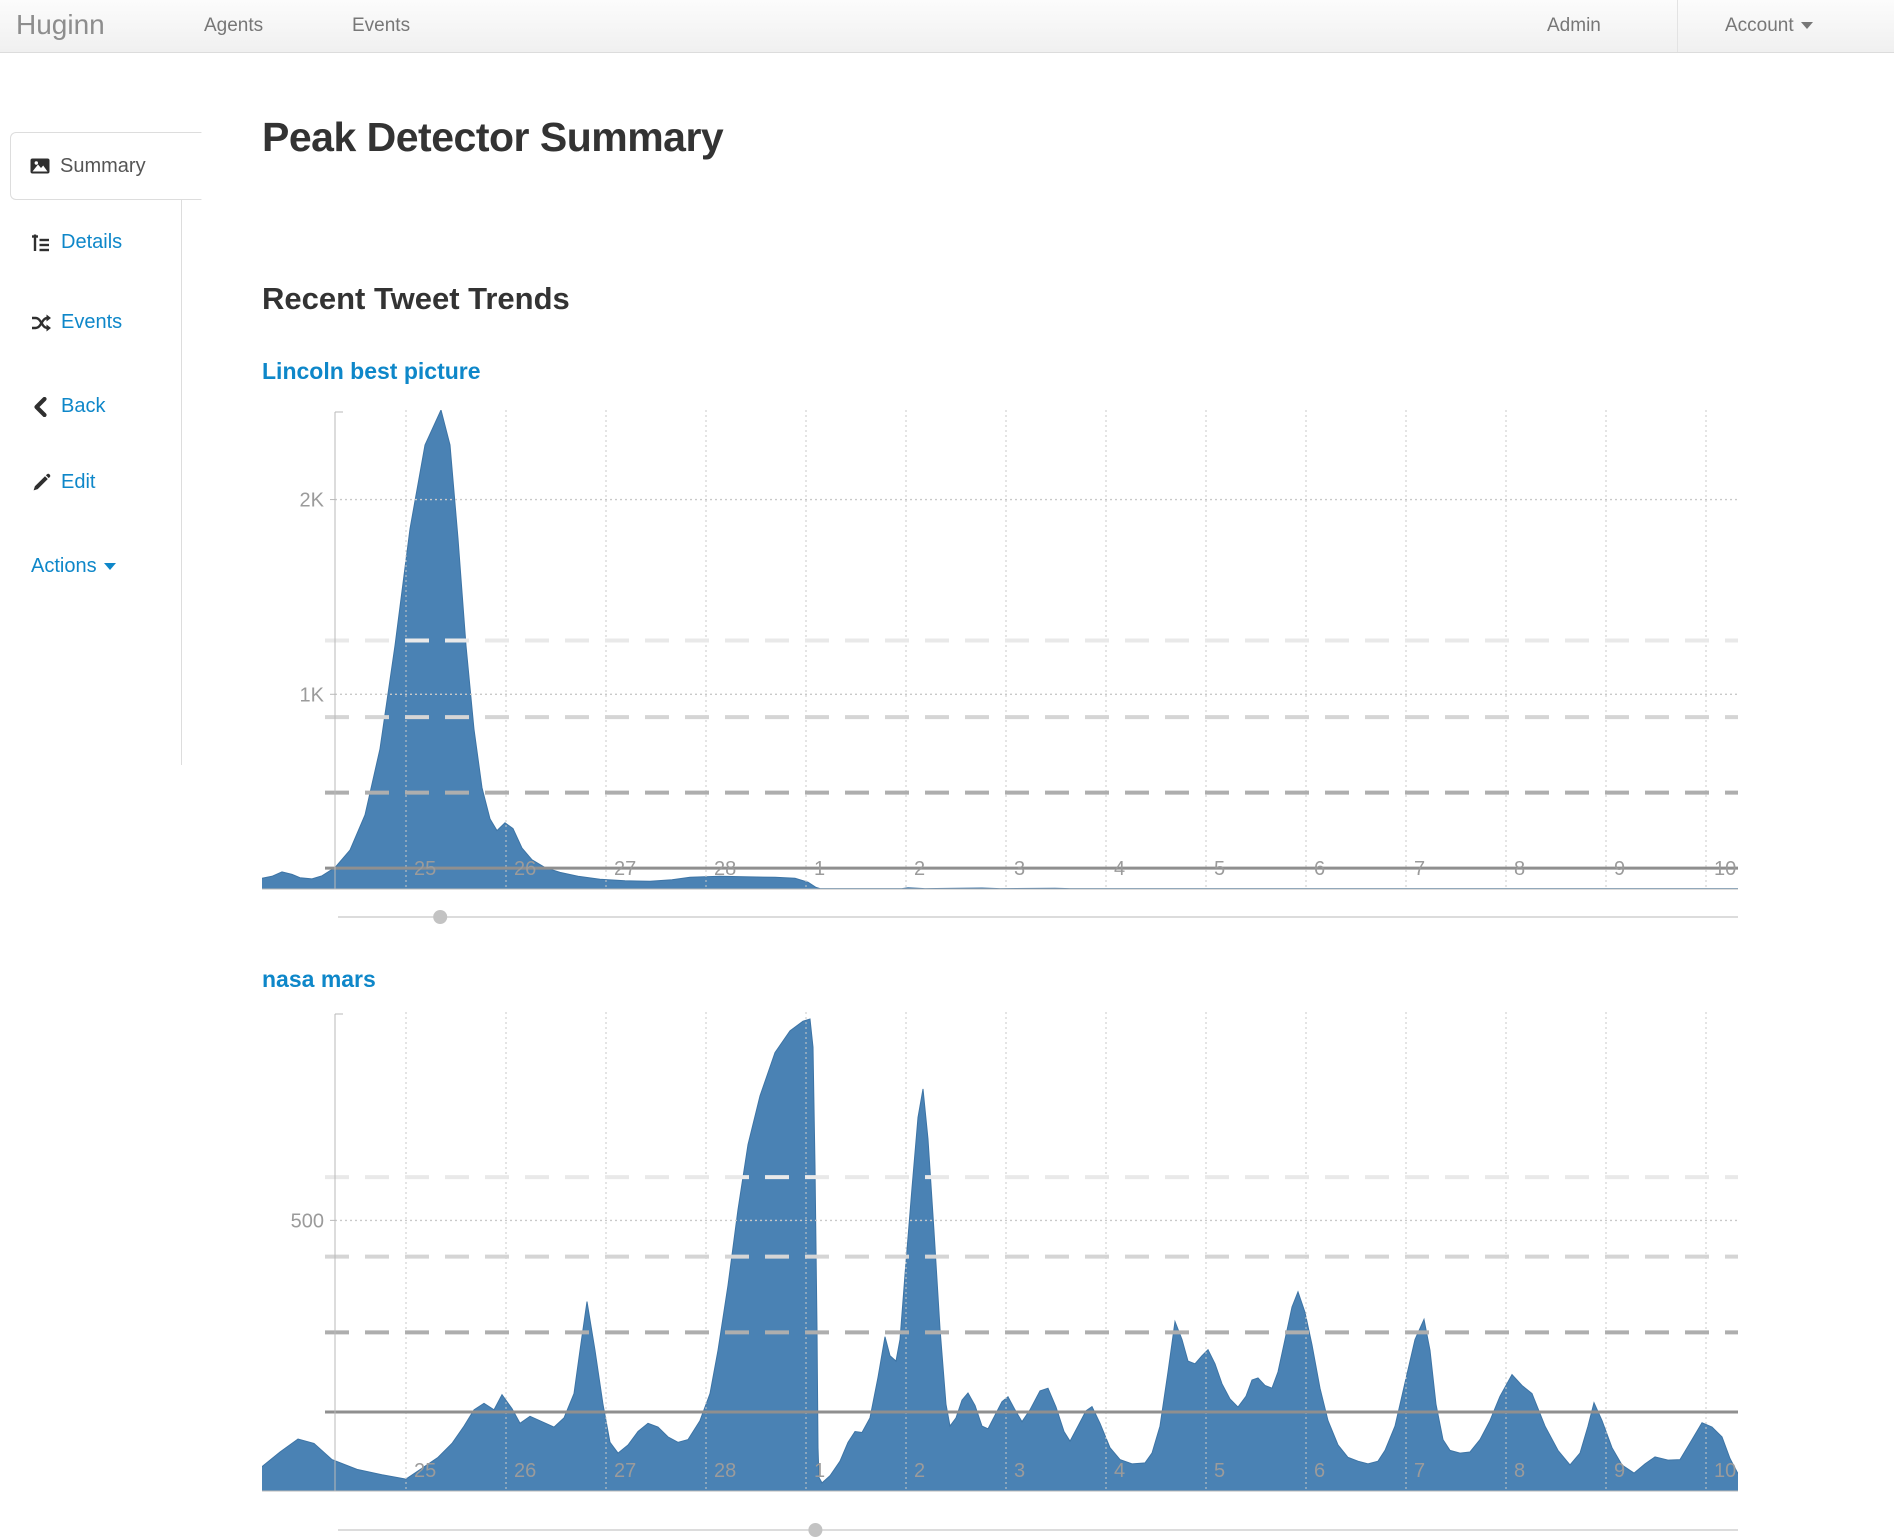 The height and width of the screenshot is (1540, 1894). Describe the element at coordinates (41, 243) in the screenshot. I see `list-icon` at that location.